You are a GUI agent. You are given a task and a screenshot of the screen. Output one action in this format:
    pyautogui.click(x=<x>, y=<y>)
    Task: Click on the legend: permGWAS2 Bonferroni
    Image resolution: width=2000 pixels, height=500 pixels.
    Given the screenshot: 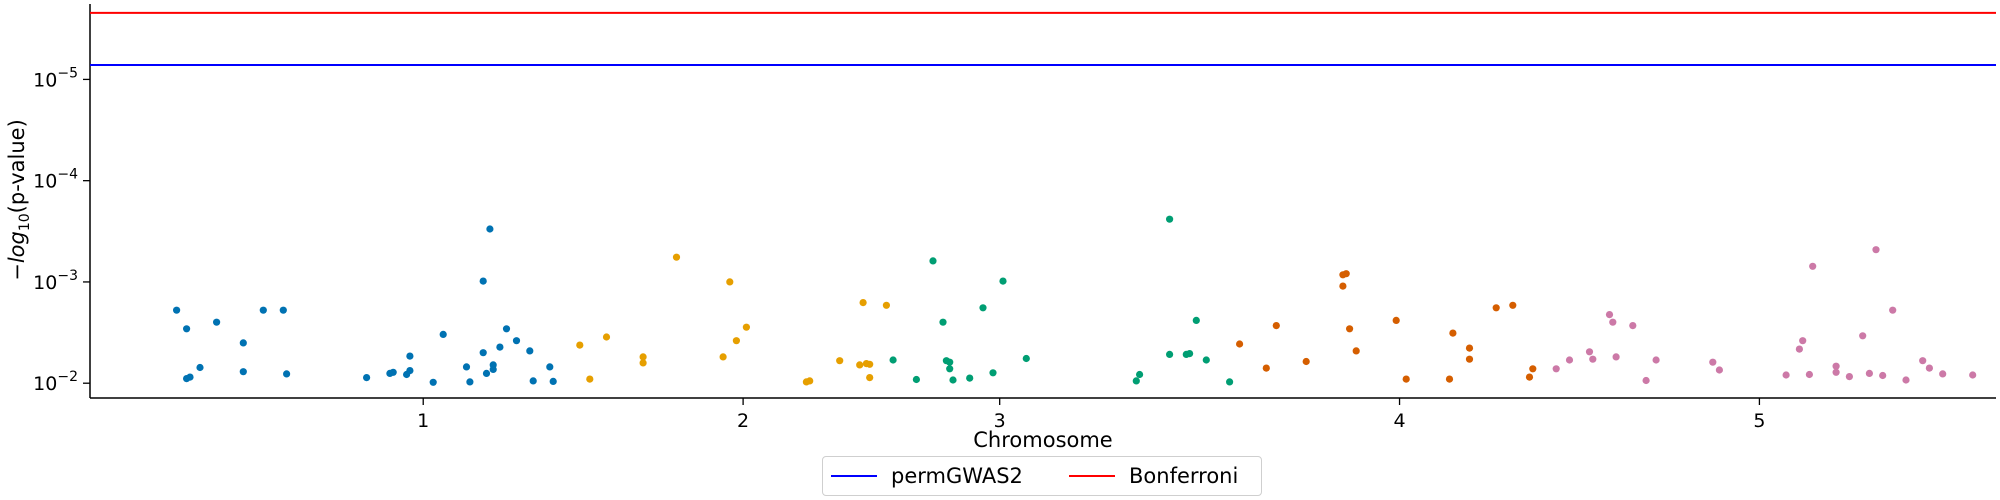 What is the action you would take?
    pyautogui.click(x=1042, y=476)
    